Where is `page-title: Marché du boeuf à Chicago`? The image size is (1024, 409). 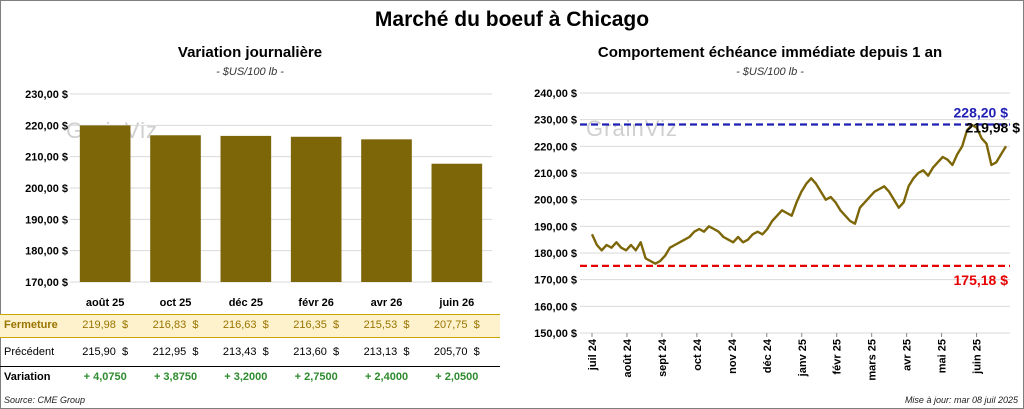 page-title: Marché du boeuf à Chicago is located at coordinates (512, 19).